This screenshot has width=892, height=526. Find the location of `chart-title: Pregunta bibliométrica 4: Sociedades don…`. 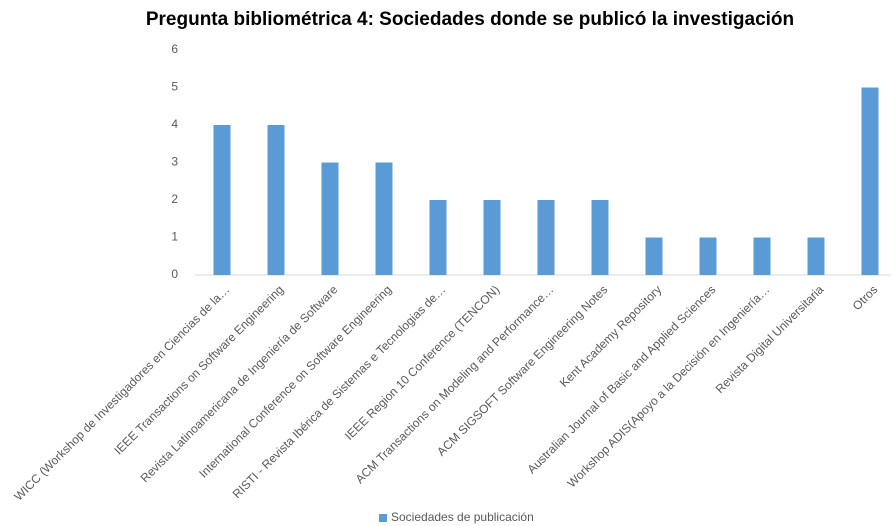

chart-title: Pregunta bibliométrica 4: Sociedades don… is located at coordinates (470, 19).